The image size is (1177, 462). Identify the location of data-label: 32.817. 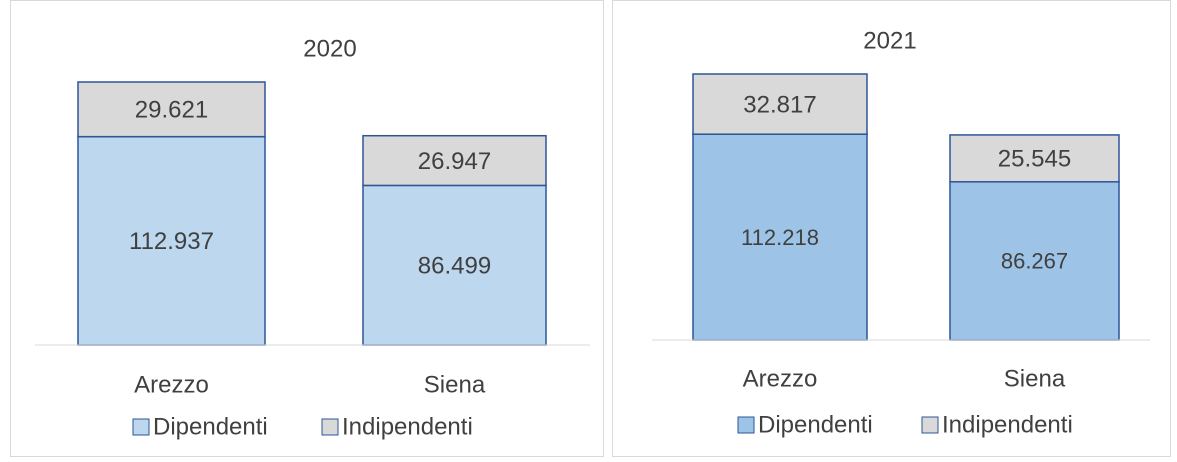
(779, 104).